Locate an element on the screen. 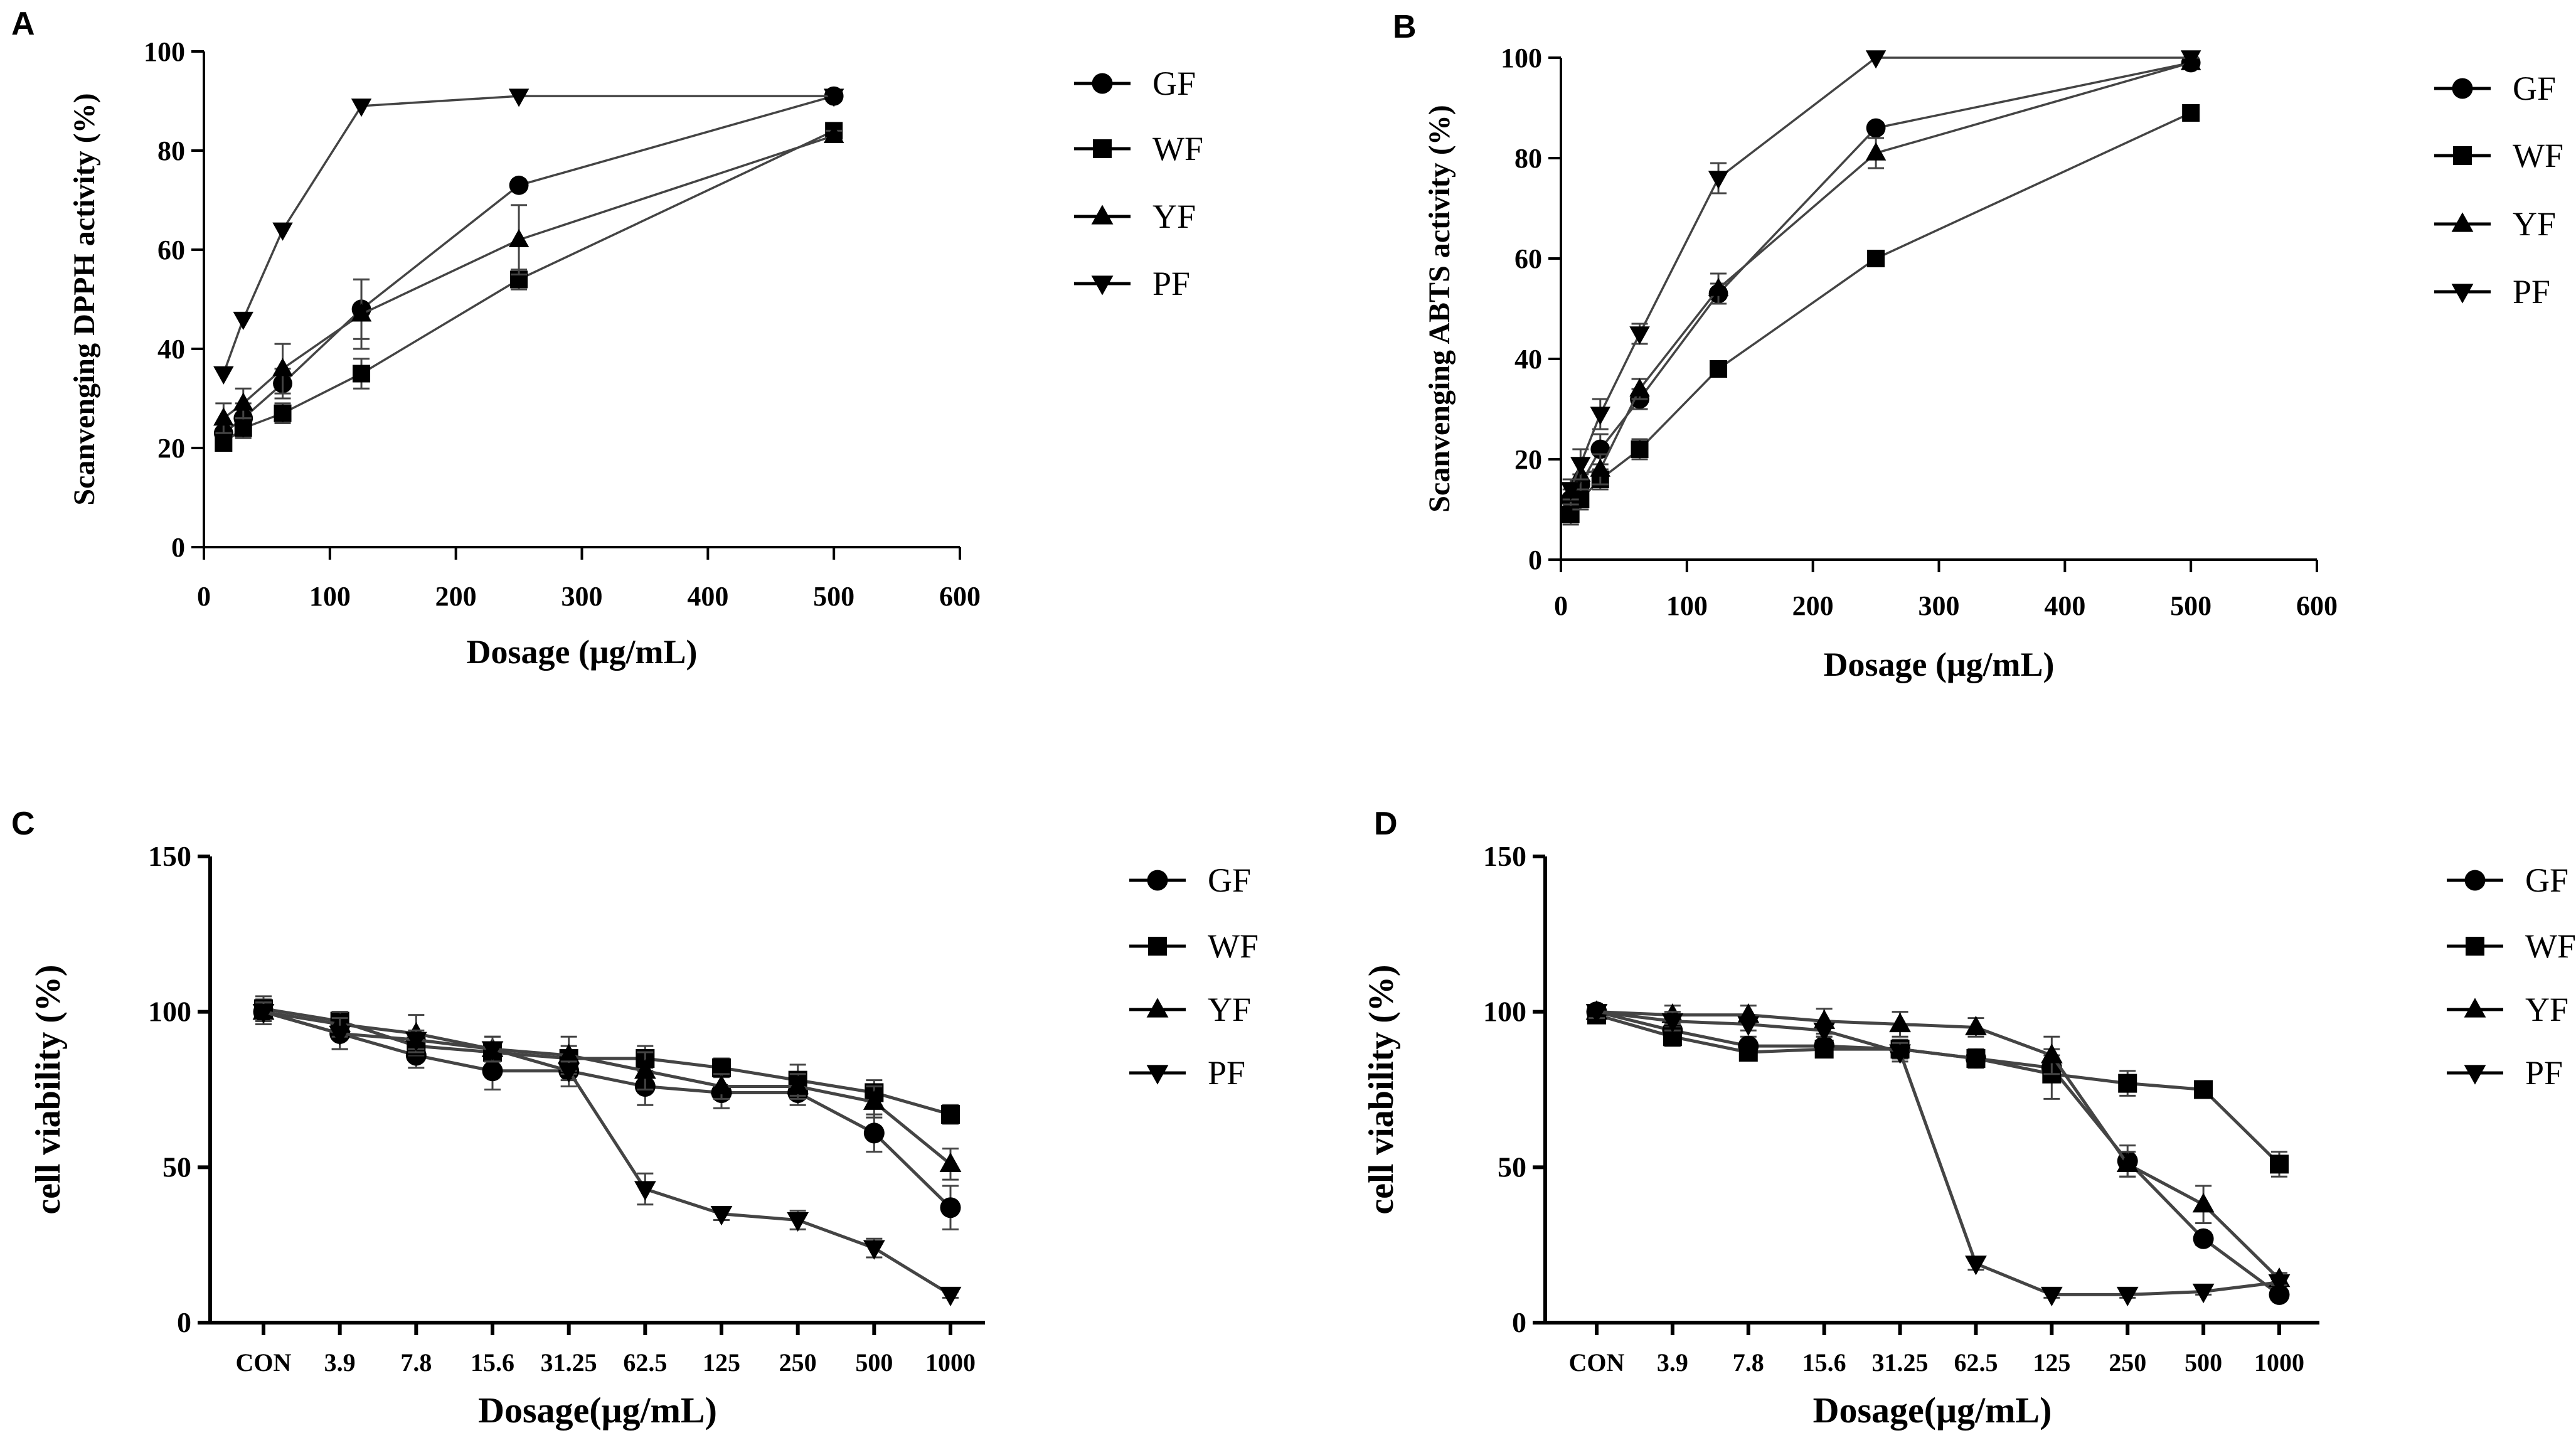  legend-entry-yf: YF is located at coordinates (1190, 1010).